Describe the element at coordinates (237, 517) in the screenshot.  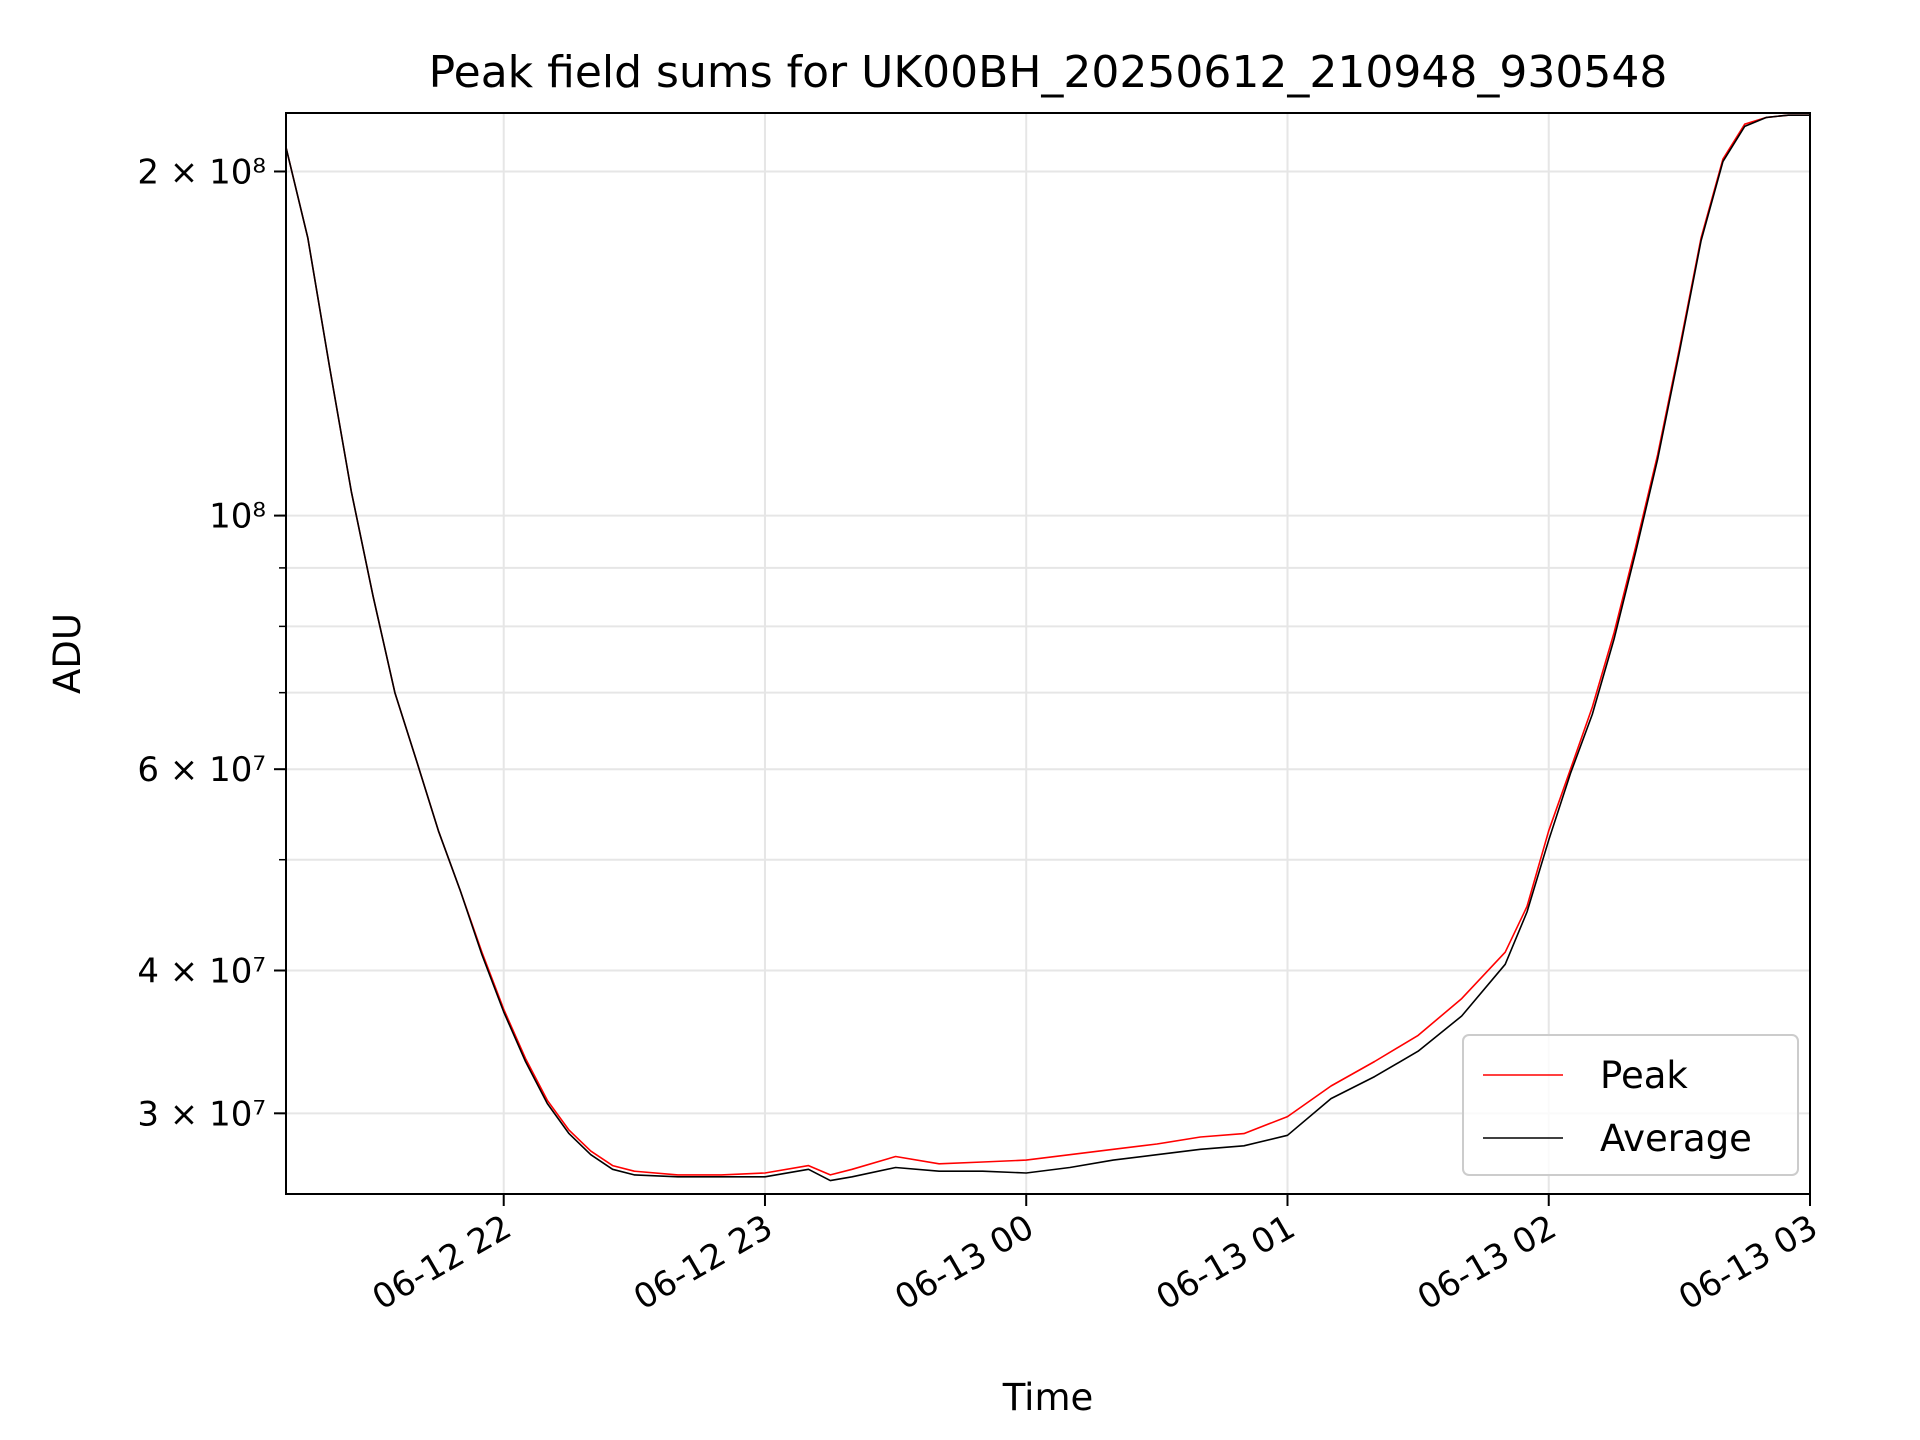
I see `y-tick-label: 10⁸` at that location.